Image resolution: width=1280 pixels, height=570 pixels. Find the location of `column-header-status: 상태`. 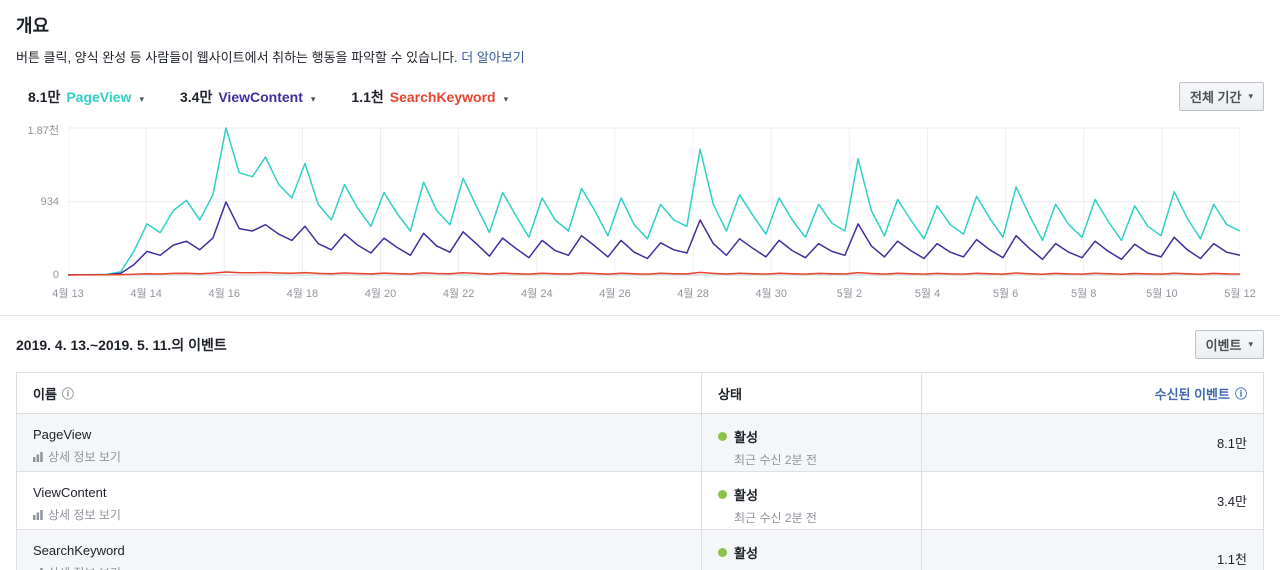

column-header-status: 상태 is located at coordinates (811, 393).